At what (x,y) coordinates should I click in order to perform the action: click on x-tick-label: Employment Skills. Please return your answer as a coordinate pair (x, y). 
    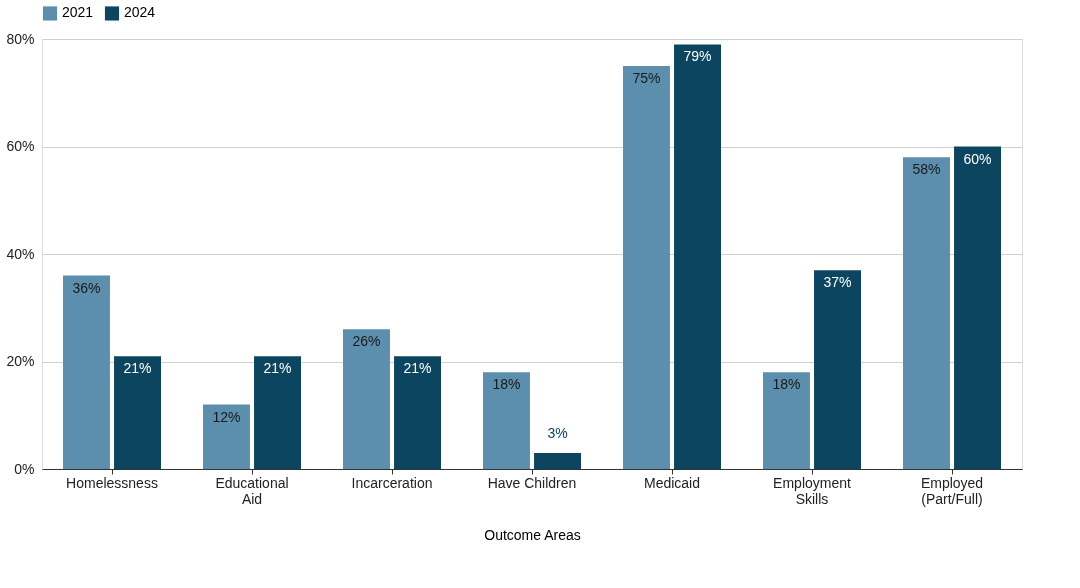
    Looking at the image, I should click on (812, 490).